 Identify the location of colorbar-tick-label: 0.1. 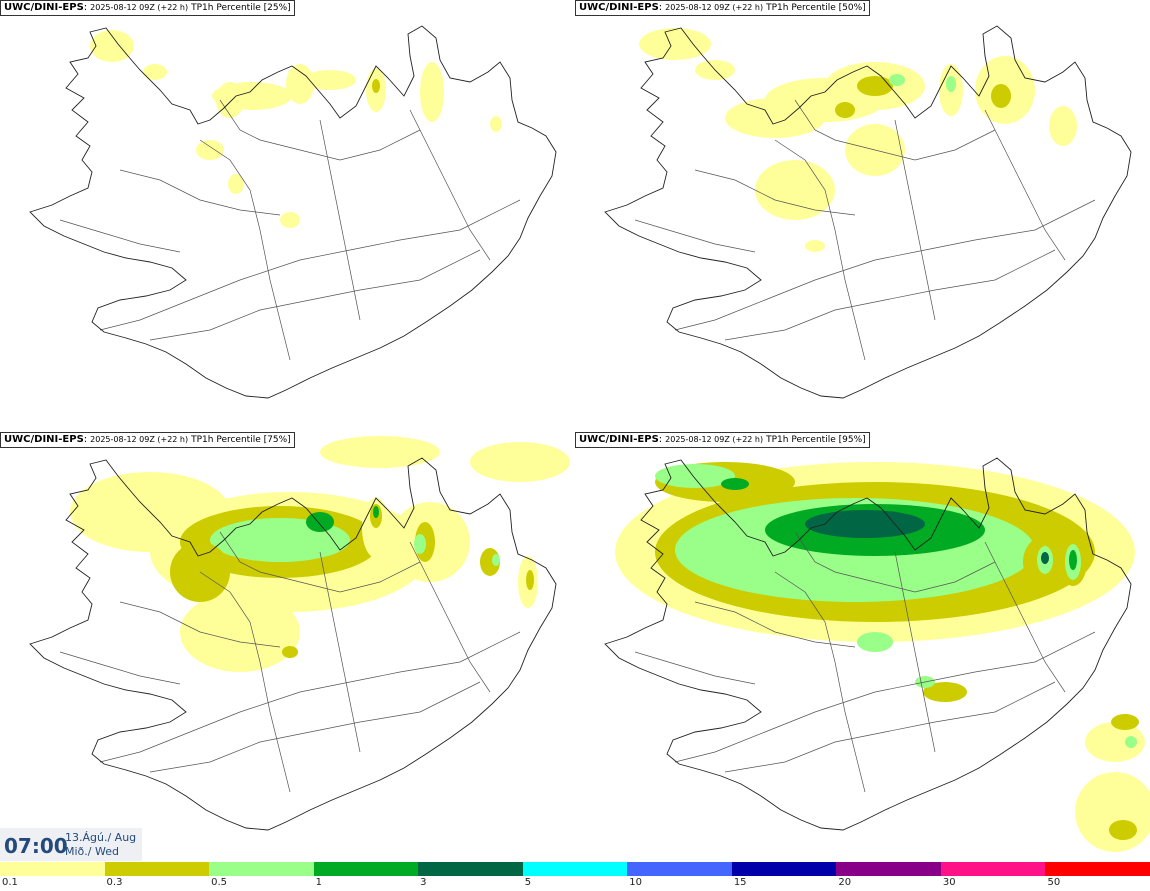
(10, 882).